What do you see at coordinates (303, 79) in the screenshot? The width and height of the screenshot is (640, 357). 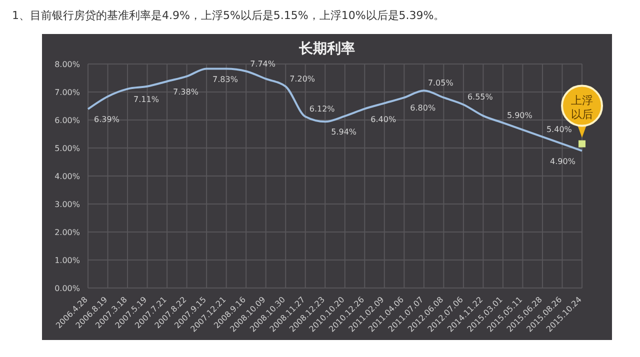 I see `data-label: 7.20%` at bounding box center [303, 79].